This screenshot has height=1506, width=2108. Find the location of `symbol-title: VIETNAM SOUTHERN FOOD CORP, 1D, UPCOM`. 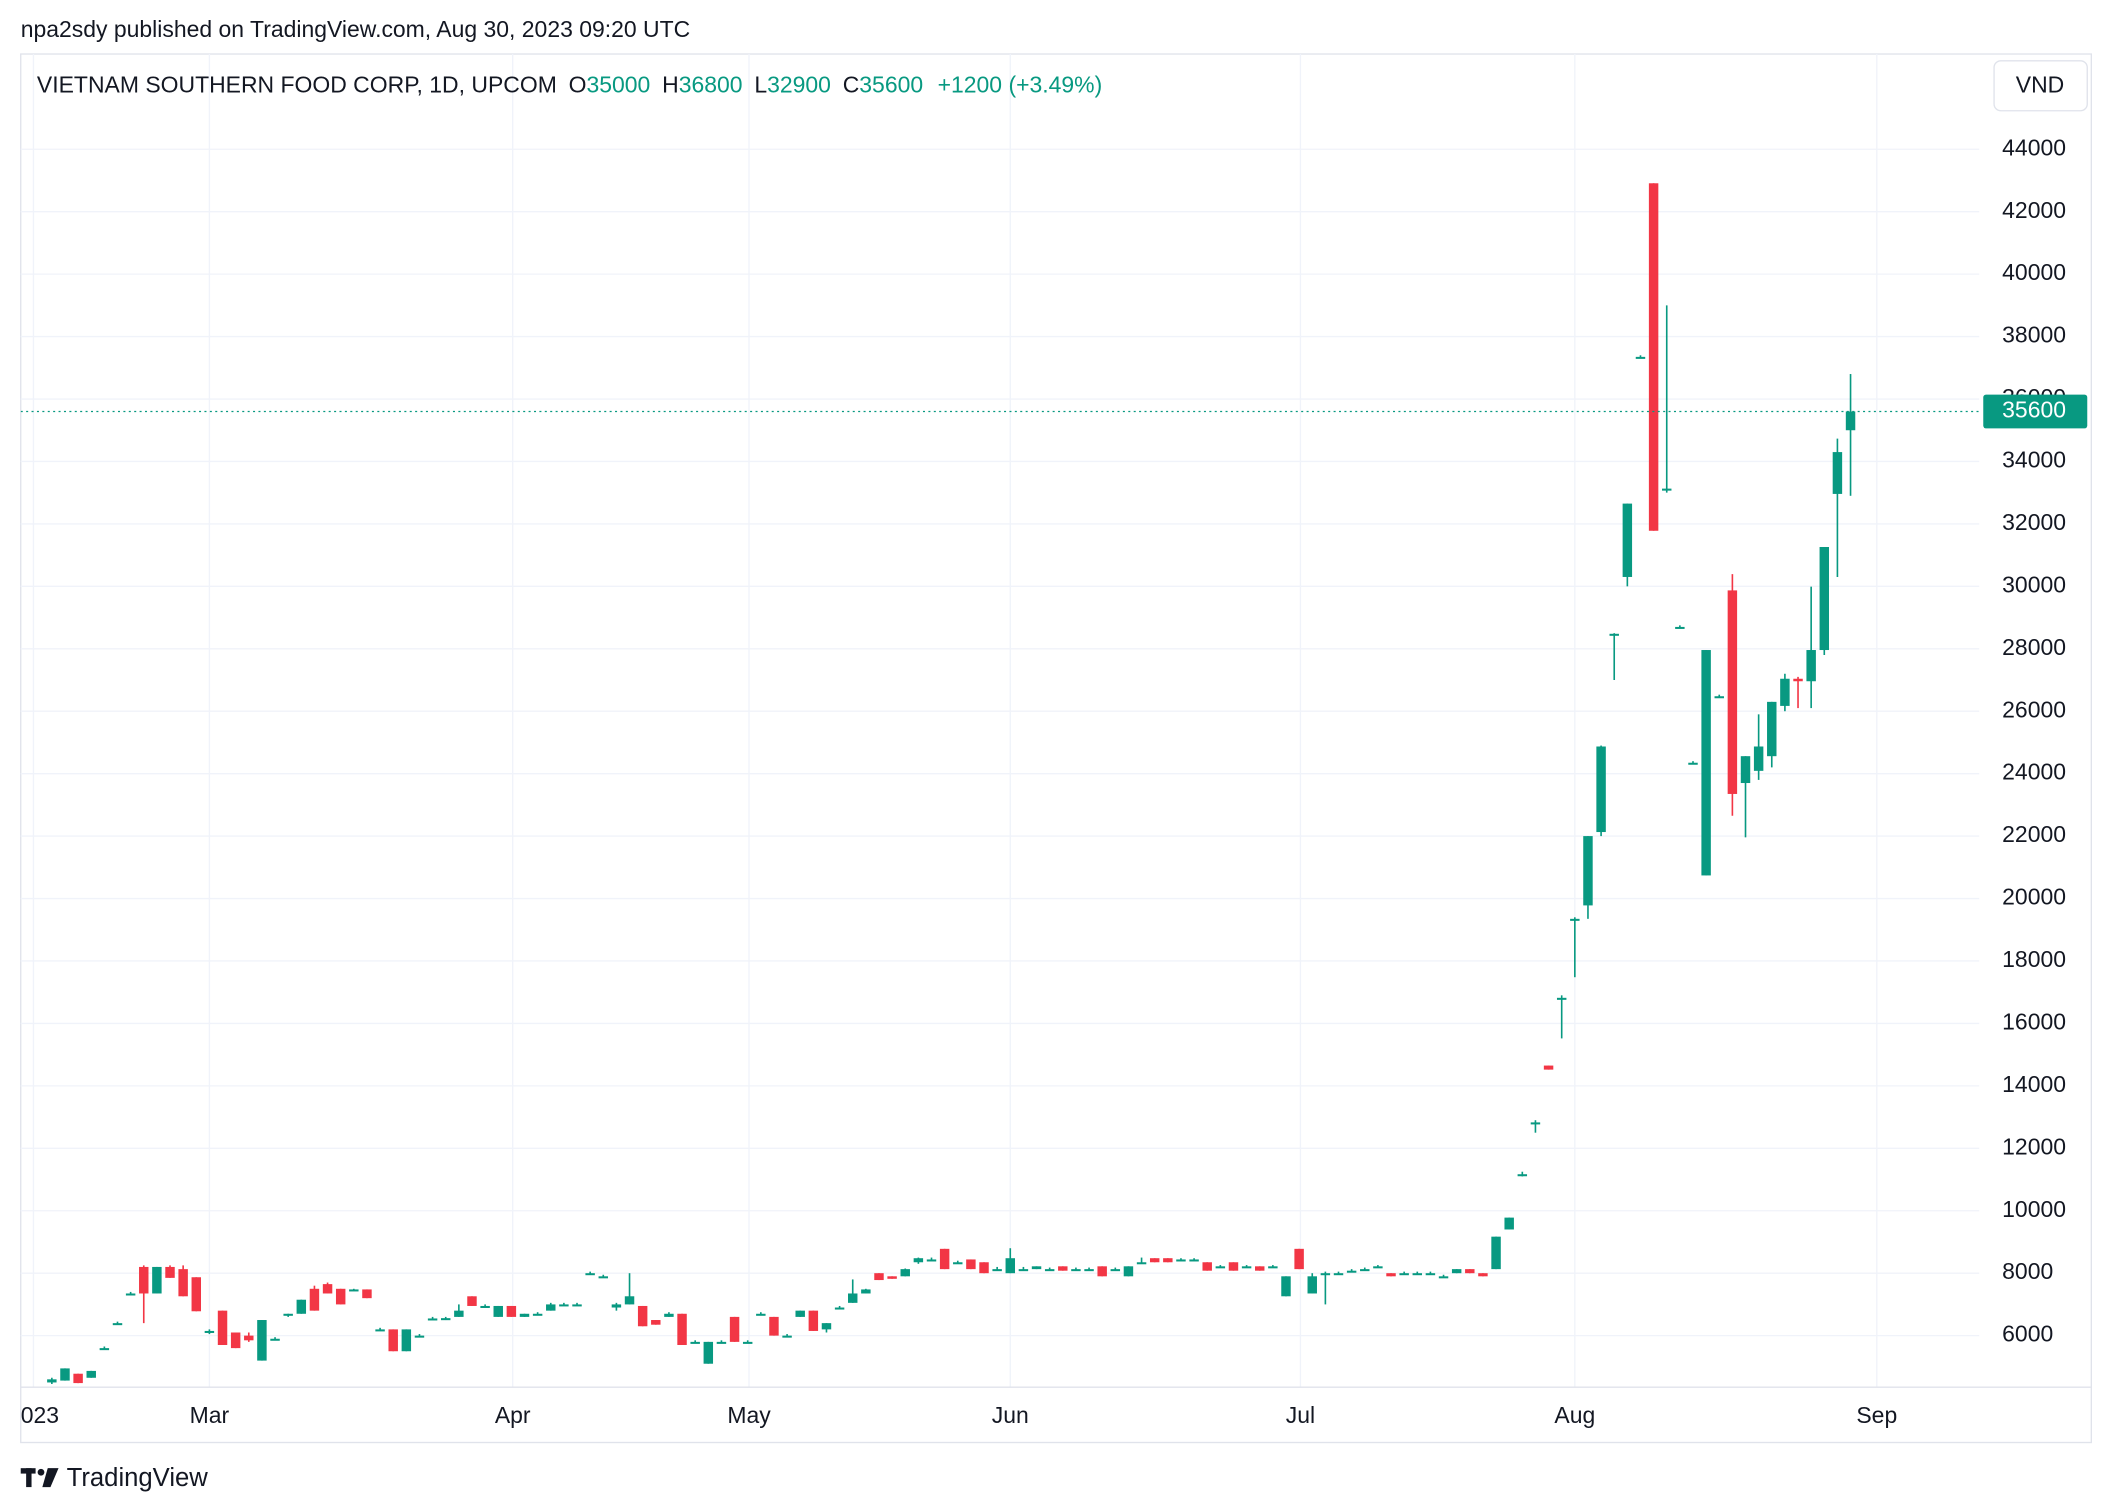

symbol-title: VIETNAM SOUTHERN FOOD CORP, 1D, UPCOM is located at coordinates (297, 85).